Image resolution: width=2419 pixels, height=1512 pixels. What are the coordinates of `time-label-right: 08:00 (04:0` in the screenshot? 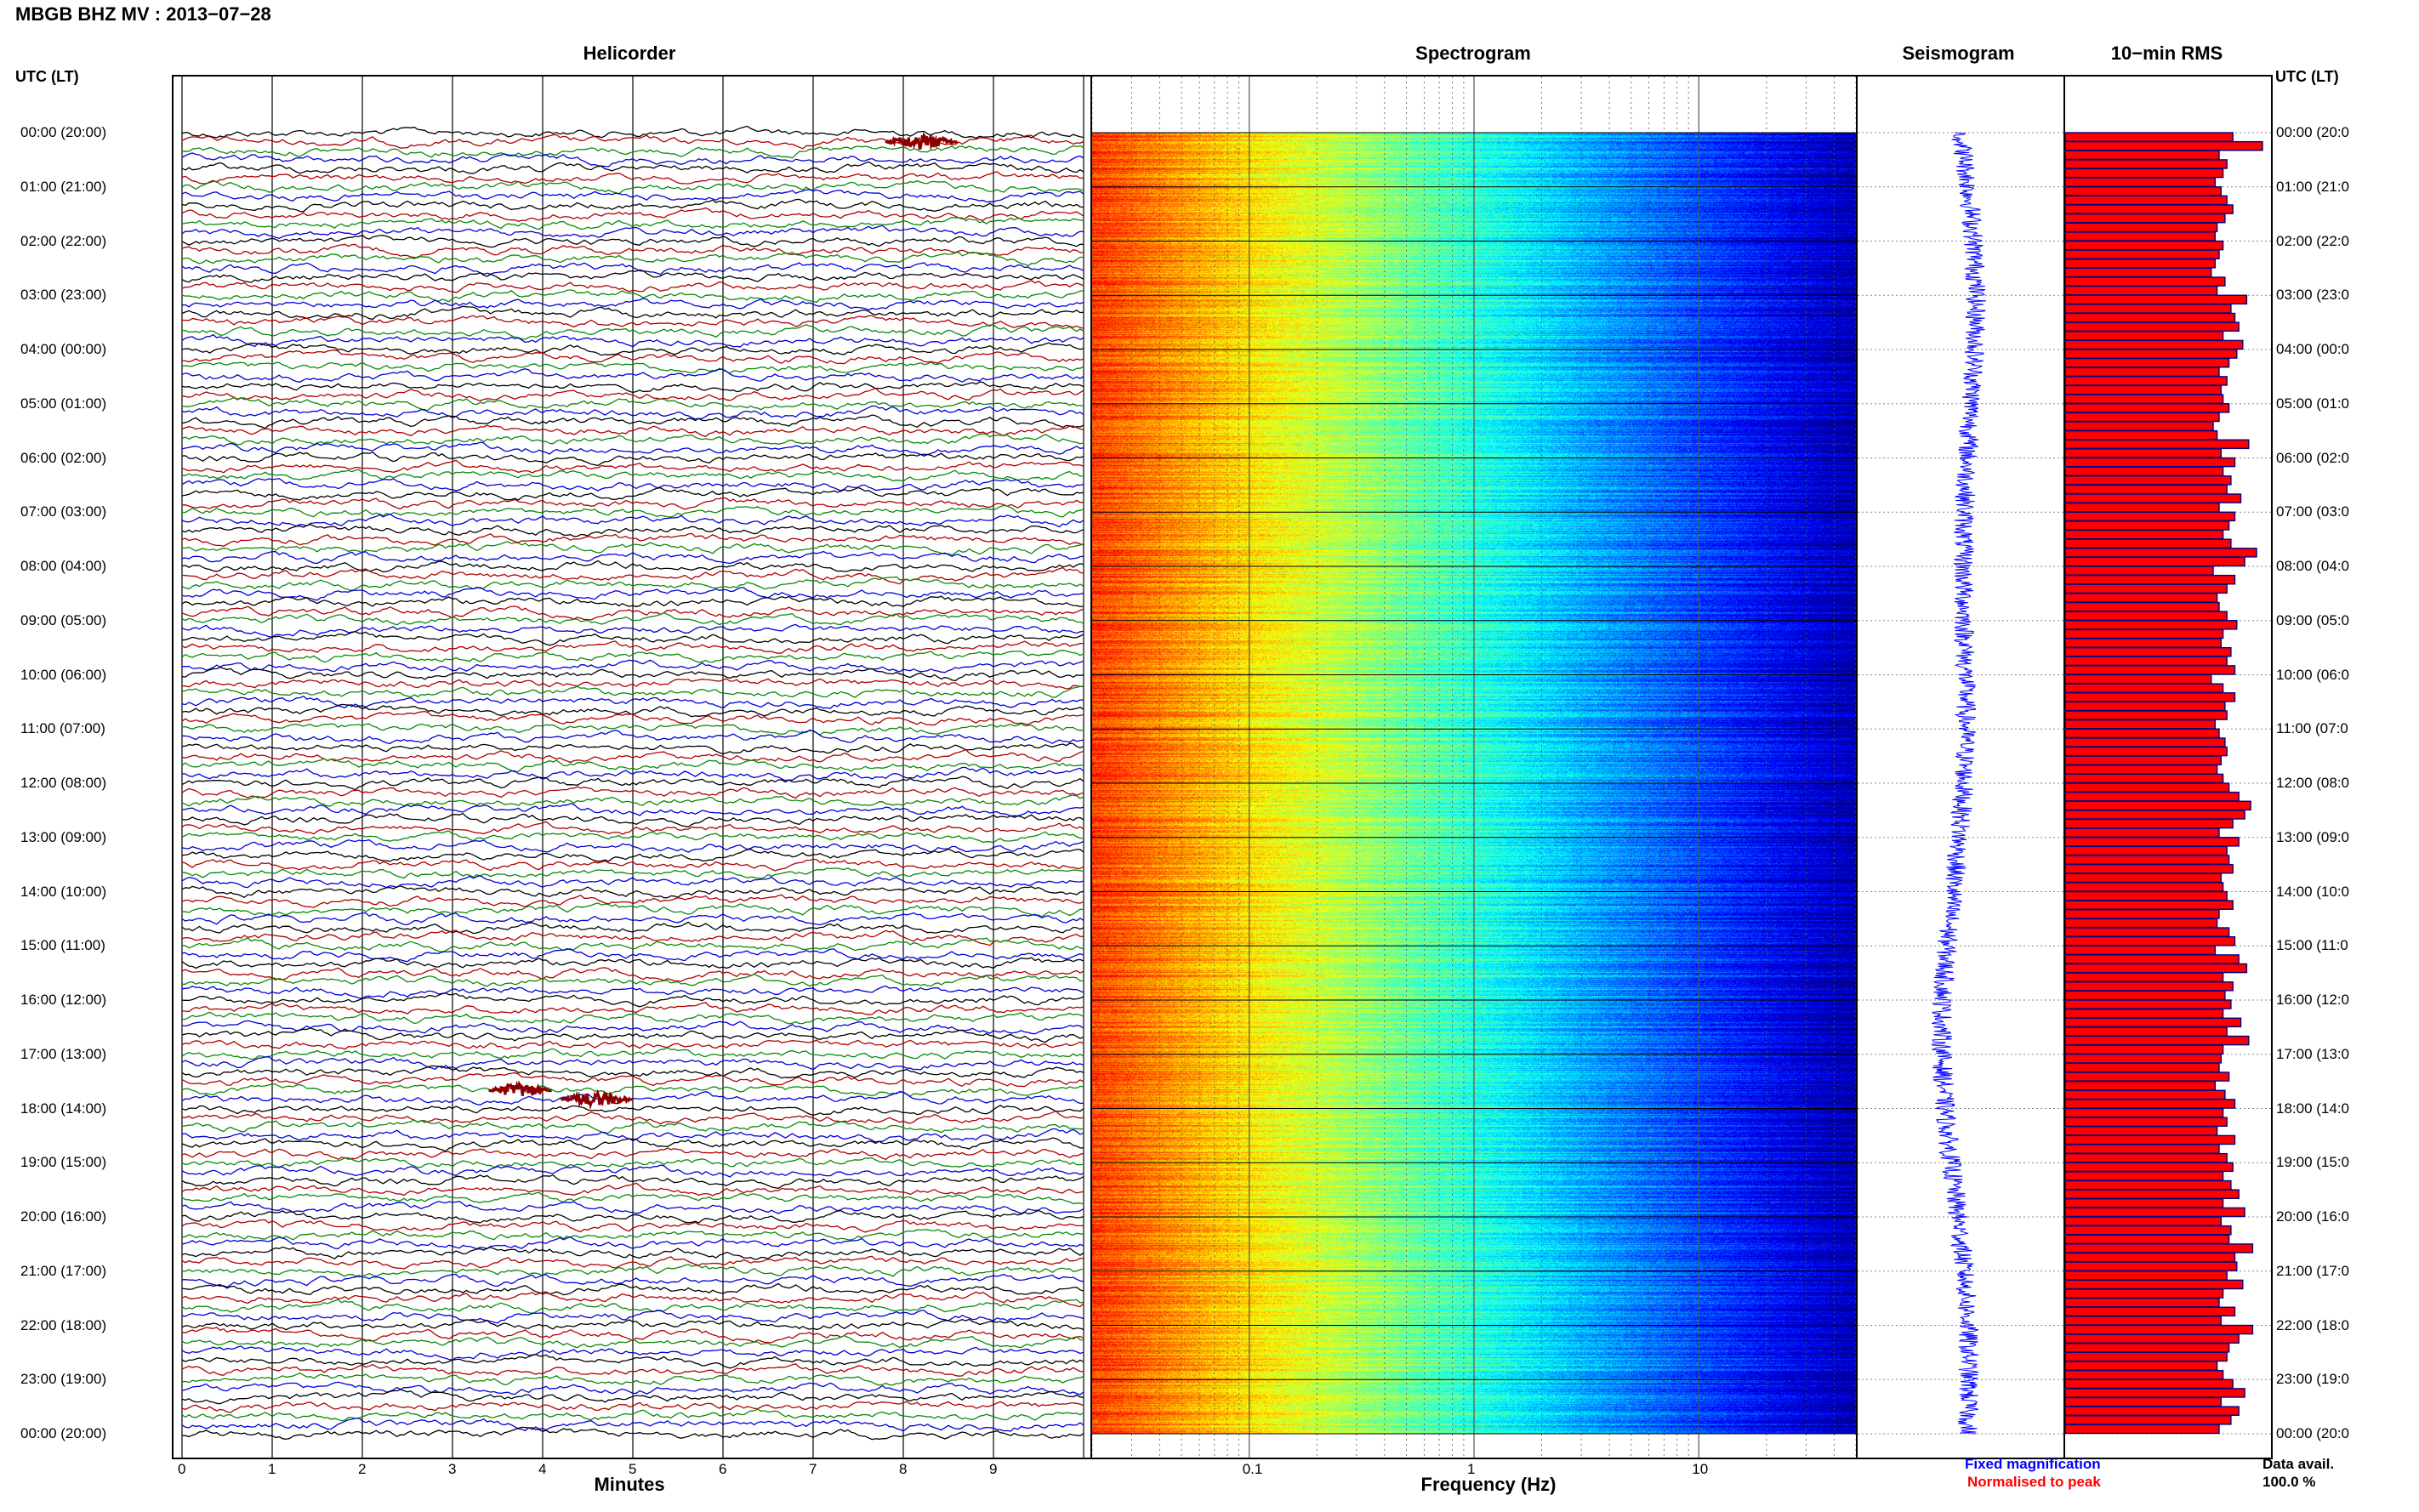 It's located at (2313, 566).